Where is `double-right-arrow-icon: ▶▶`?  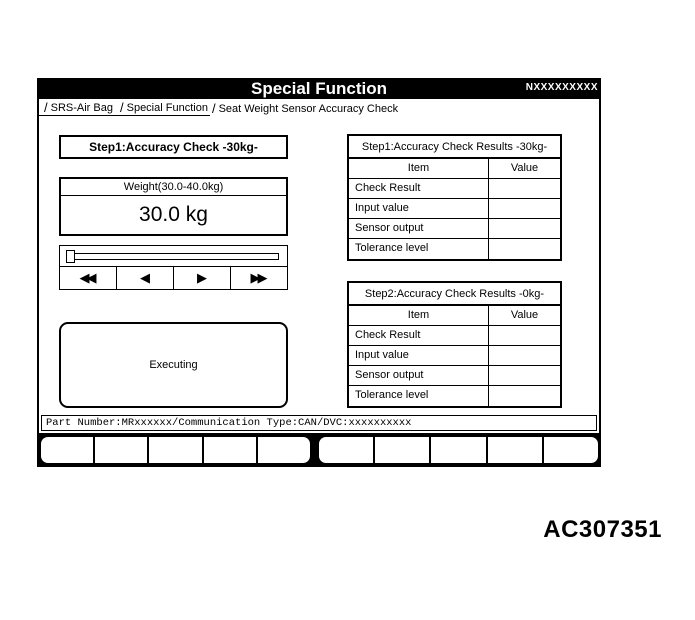
double-right-arrow-icon: ▶▶ is located at coordinates (259, 277).